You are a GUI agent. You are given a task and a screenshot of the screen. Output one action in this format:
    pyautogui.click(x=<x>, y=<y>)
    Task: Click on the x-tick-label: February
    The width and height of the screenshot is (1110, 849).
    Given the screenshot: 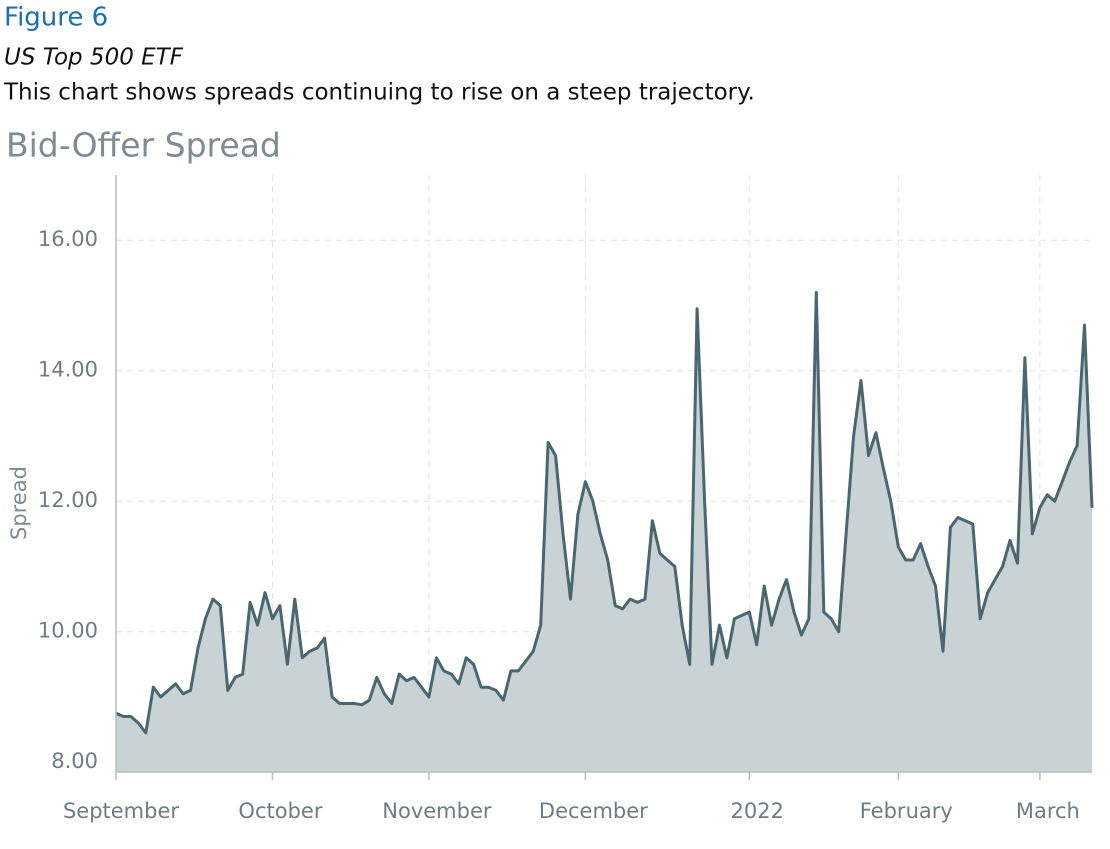 What is the action you would take?
    pyautogui.click(x=906, y=811)
    